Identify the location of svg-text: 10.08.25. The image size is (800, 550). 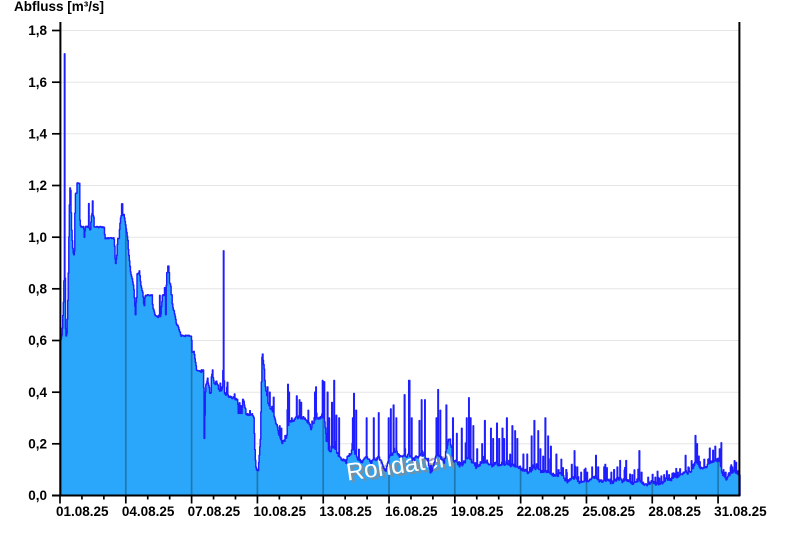
(279, 511).